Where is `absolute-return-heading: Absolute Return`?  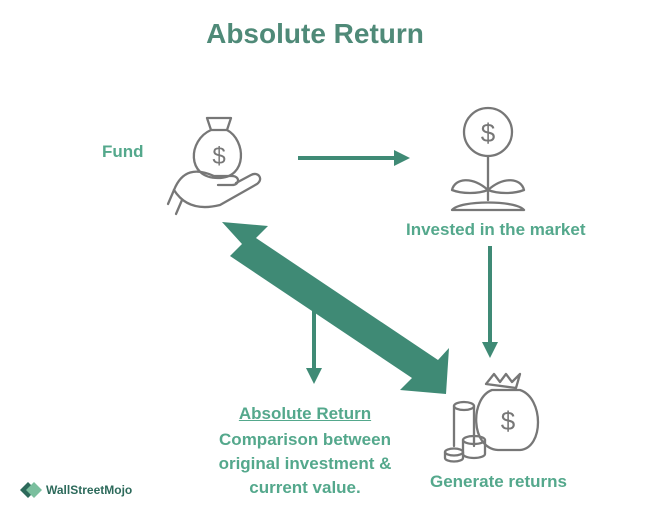 absolute-return-heading: Absolute Return is located at coordinates (305, 413).